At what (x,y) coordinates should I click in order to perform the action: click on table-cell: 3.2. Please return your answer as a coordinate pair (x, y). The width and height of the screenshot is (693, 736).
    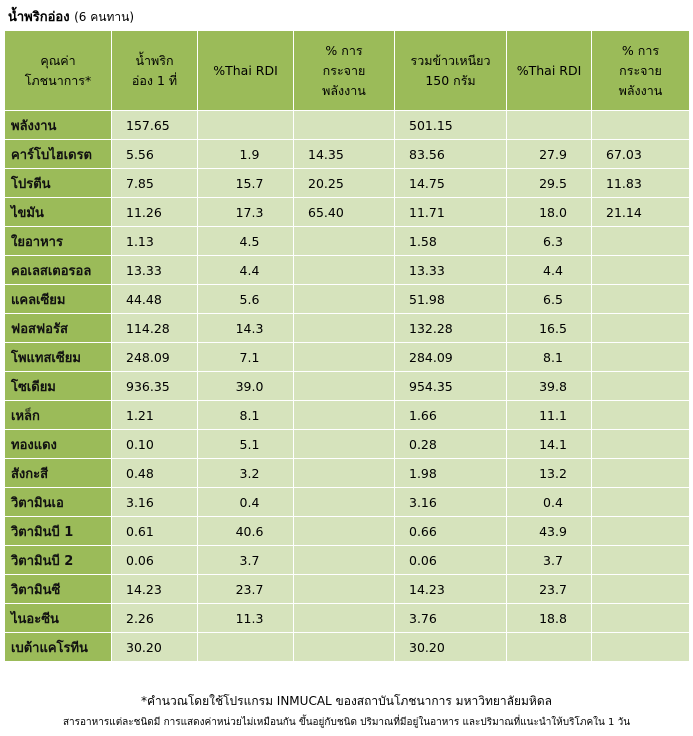
    Looking at the image, I should click on (245, 473).